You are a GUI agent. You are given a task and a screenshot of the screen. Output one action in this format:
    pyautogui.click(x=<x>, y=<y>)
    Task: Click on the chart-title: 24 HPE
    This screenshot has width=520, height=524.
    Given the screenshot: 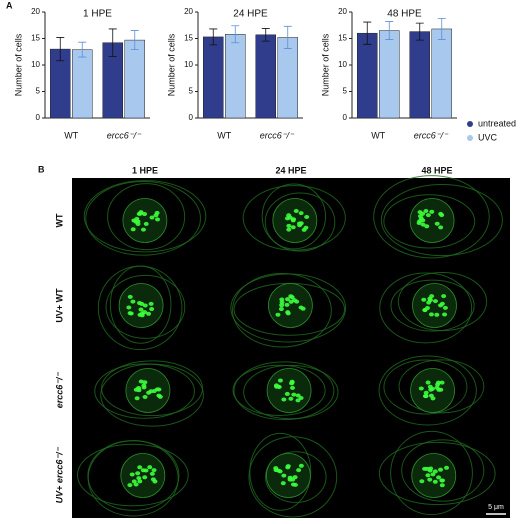 What is the action you would take?
    pyautogui.click(x=250, y=14)
    